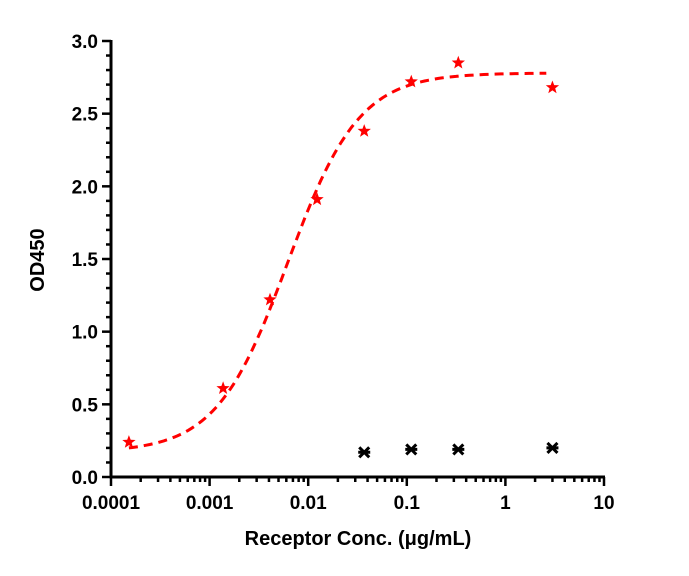  What do you see at coordinates (85, 260) in the screenshot?
I see `y-tick-label: 1.5` at bounding box center [85, 260].